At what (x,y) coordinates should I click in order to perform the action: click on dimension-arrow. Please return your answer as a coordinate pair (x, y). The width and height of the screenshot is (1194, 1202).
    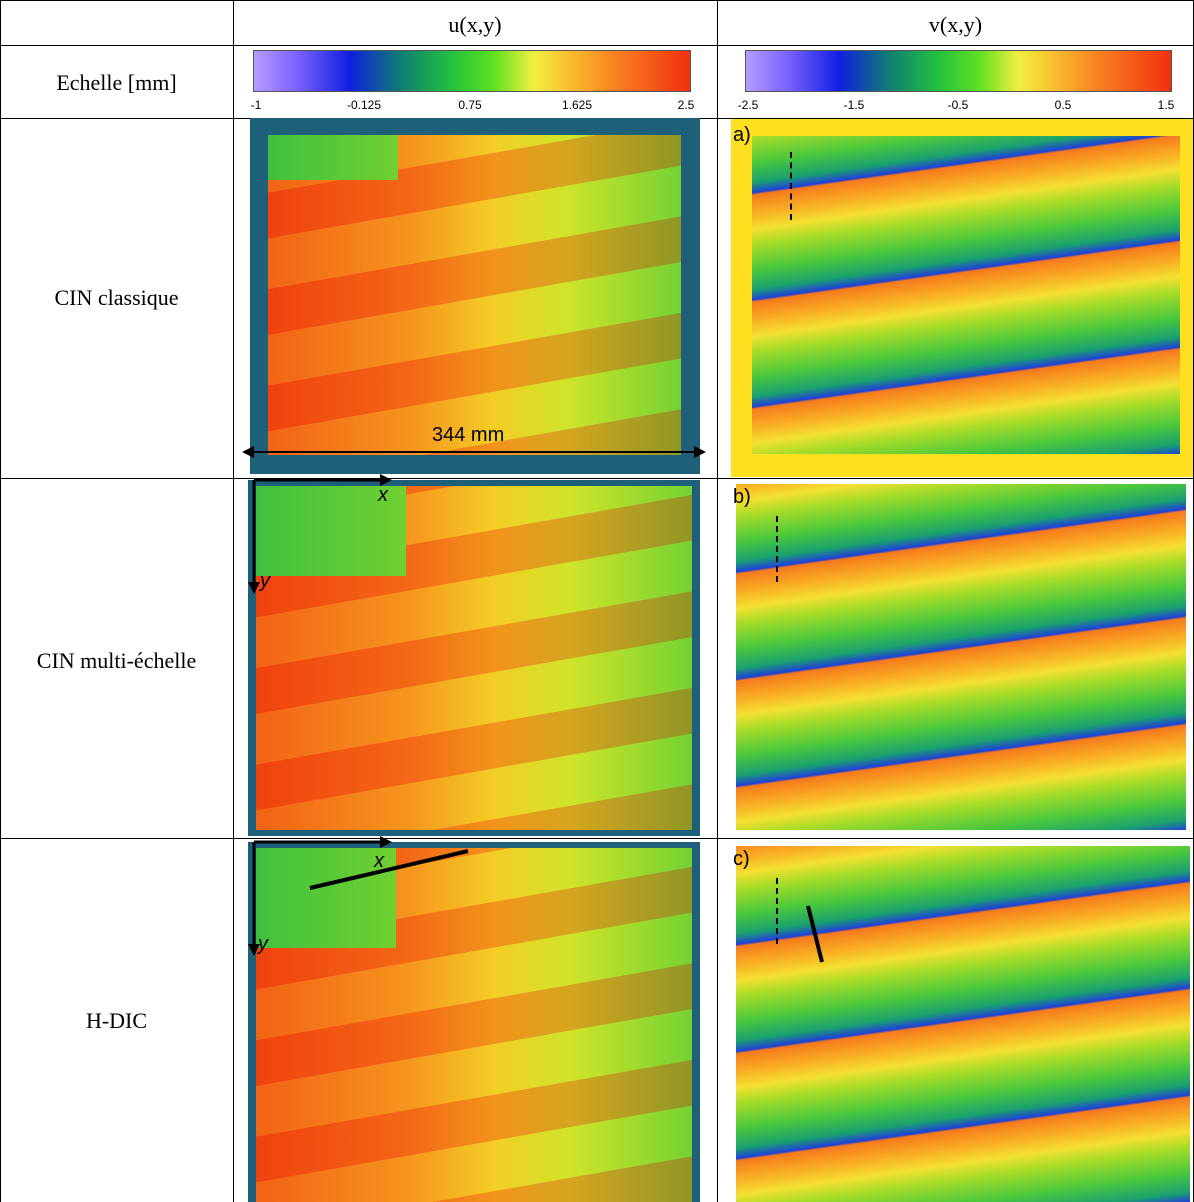
    Looking at the image, I should click on (474, 452).